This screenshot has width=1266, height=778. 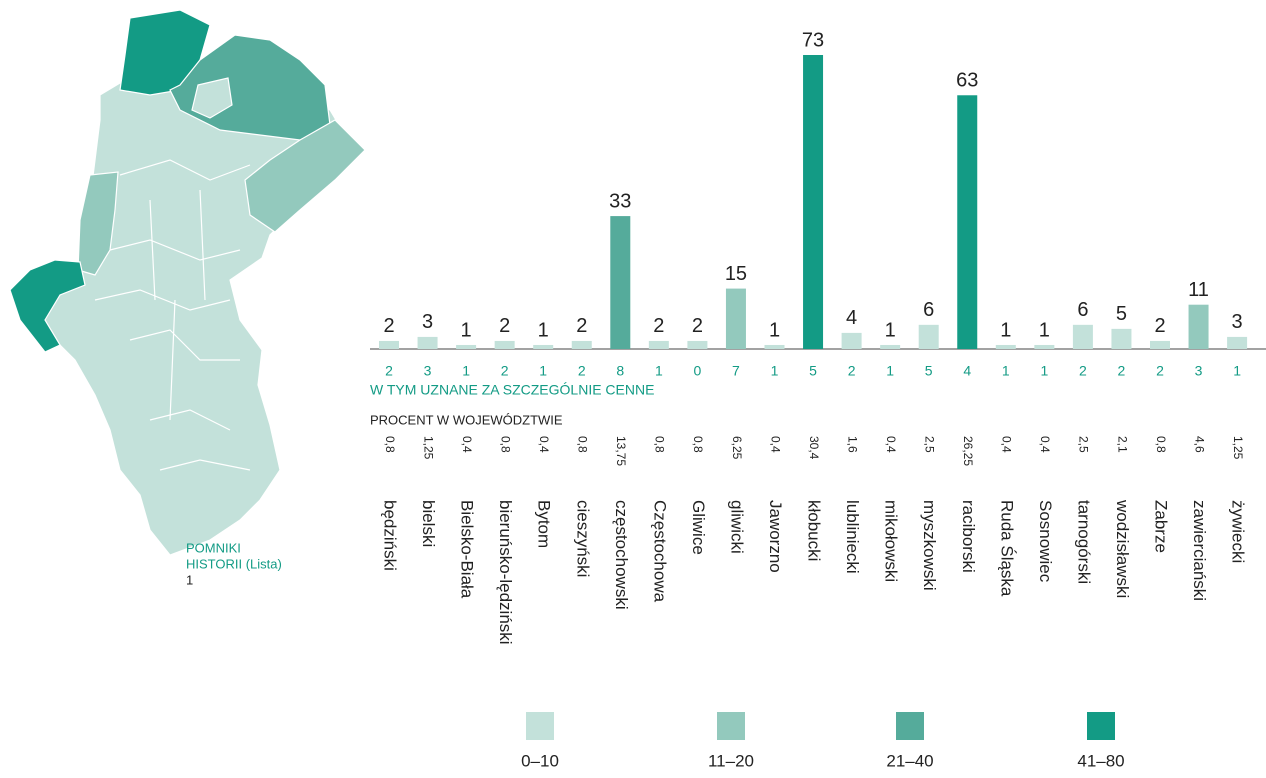 I want to click on secondary-value: 3, so click(x=428, y=371).